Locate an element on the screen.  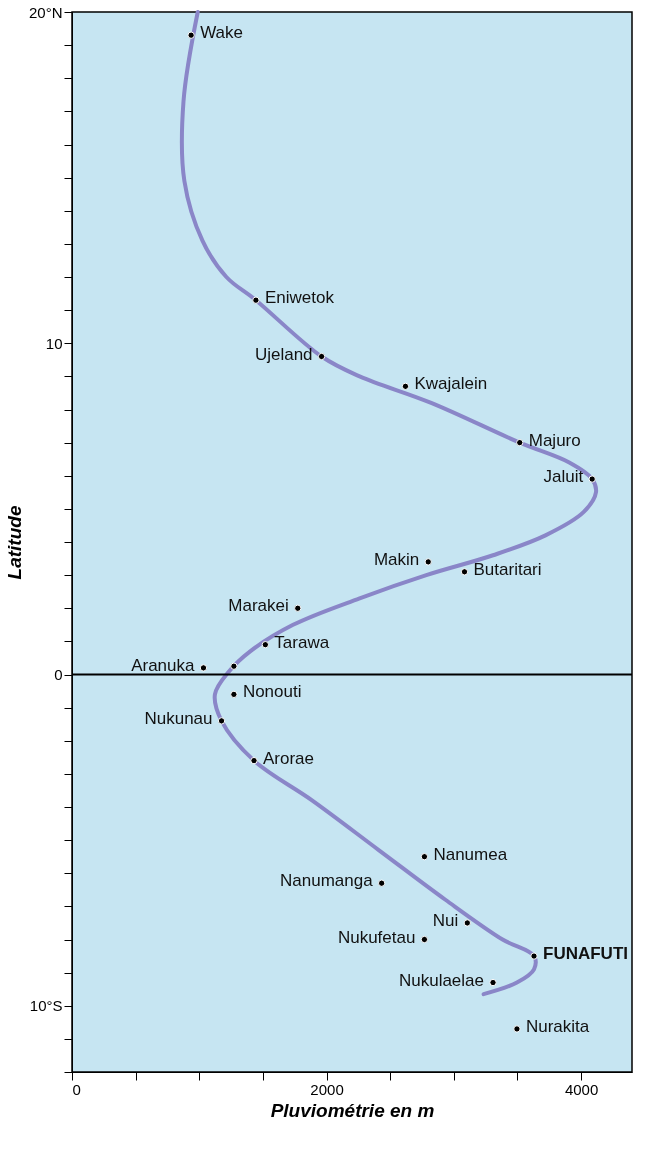
annotation: Tarawa is located at coordinates (302, 642).